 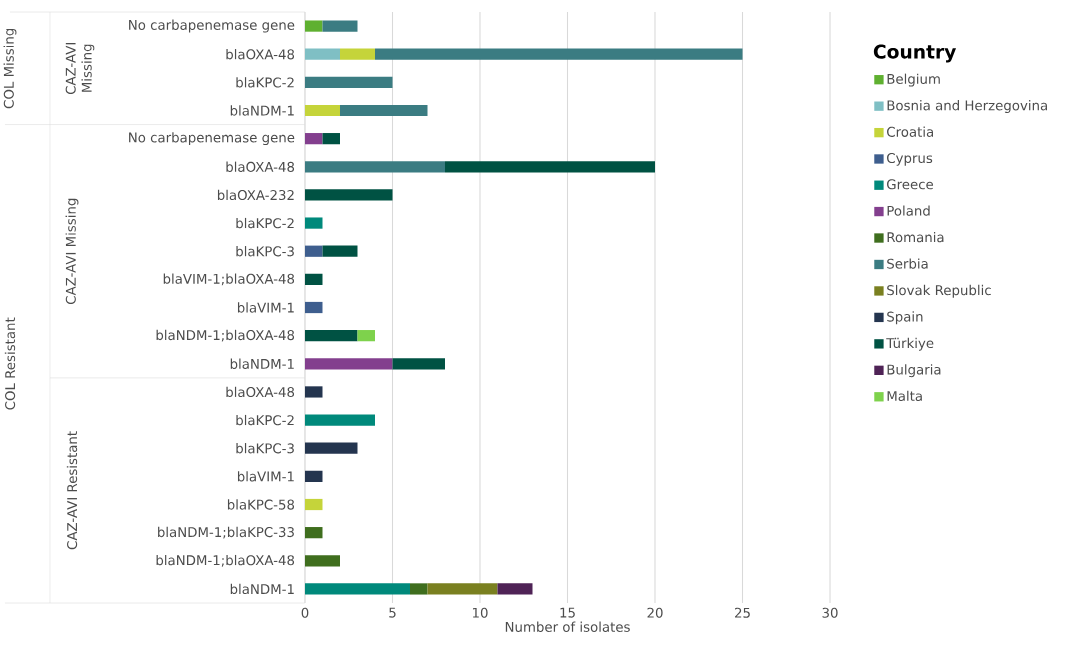 I want to click on legend-title: Country, so click(x=915, y=53).